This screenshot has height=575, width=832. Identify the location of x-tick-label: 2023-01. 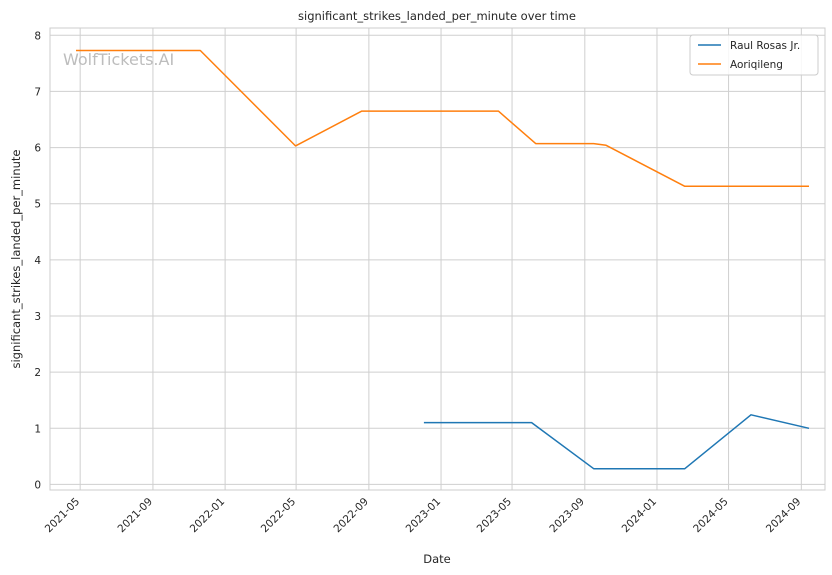
(424, 516).